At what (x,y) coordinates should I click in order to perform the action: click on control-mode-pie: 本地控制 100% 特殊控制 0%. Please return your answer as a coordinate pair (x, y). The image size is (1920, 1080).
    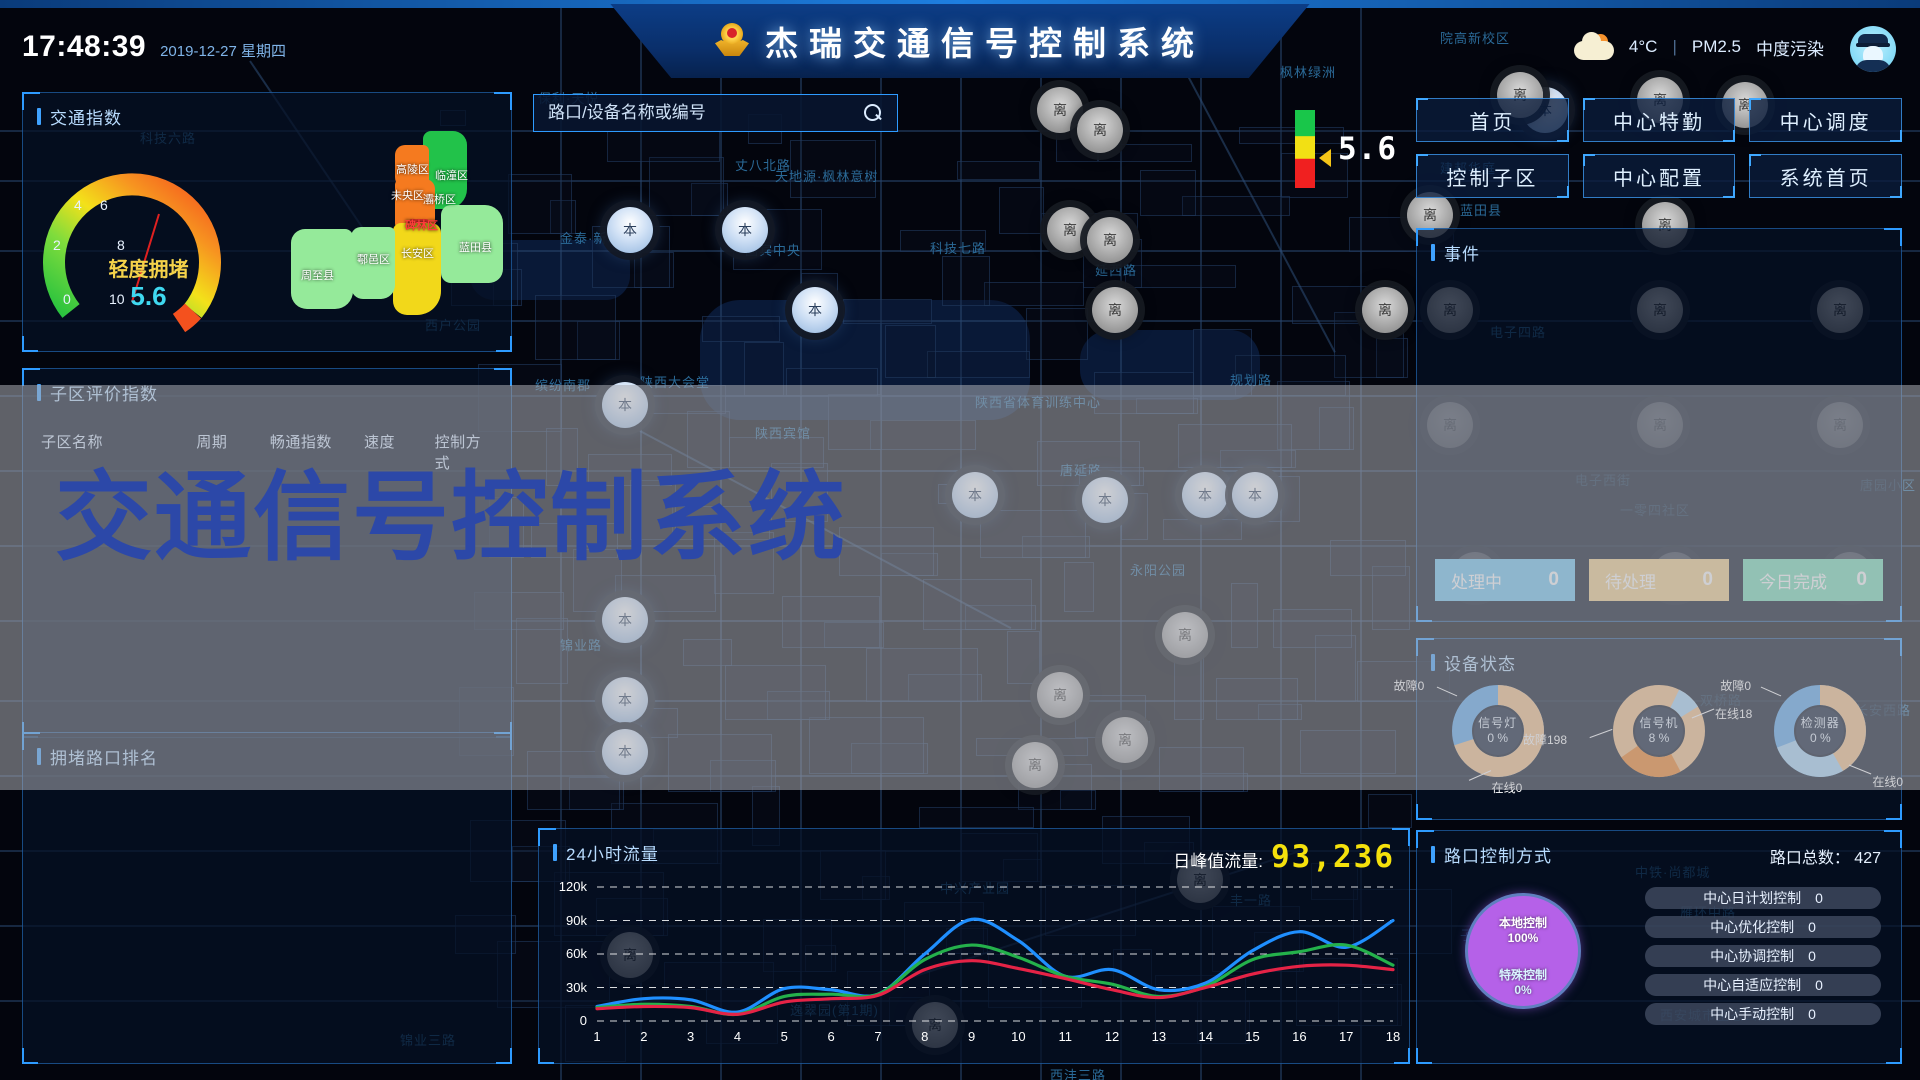
    Looking at the image, I should click on (1523, 951).